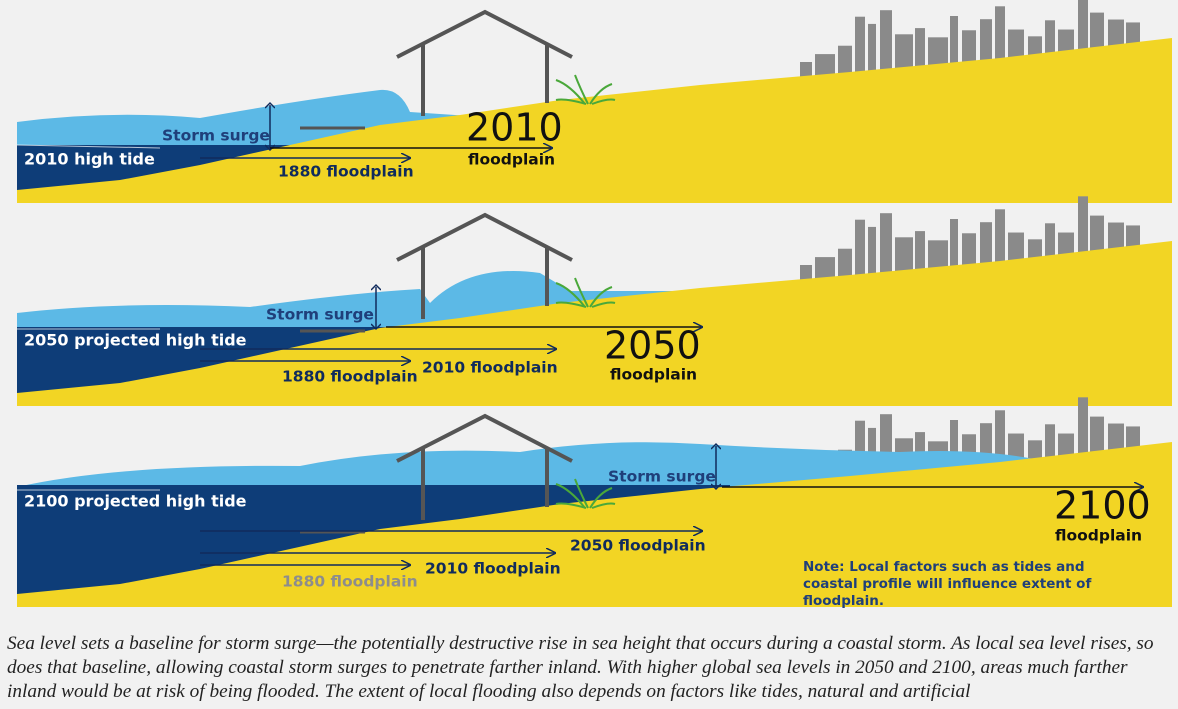 This screenshot has height=709, width=1178. Describe the element at coordinates (1102, 506) in the screenshot. I see `label: 2100` at that location.